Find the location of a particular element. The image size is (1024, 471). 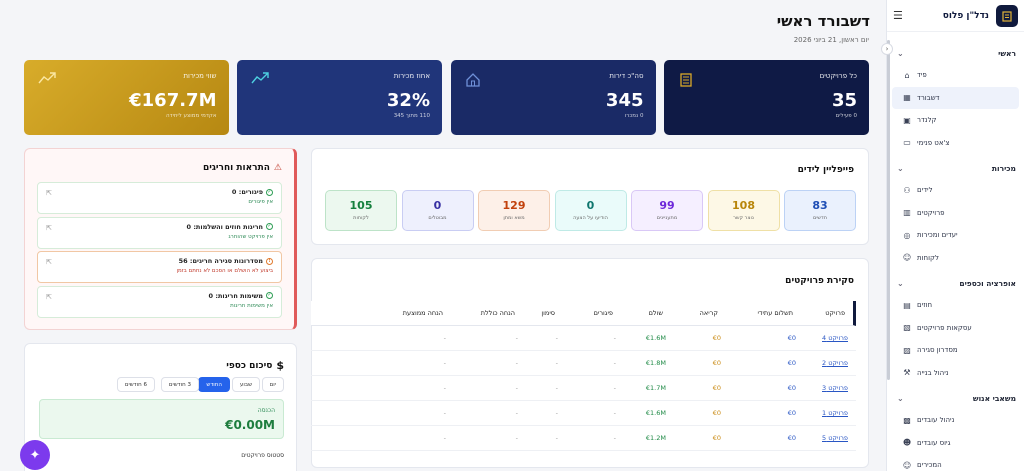

sidebar-section: אופרציה וכספים ⌄ is located at coordinates (955, 283).